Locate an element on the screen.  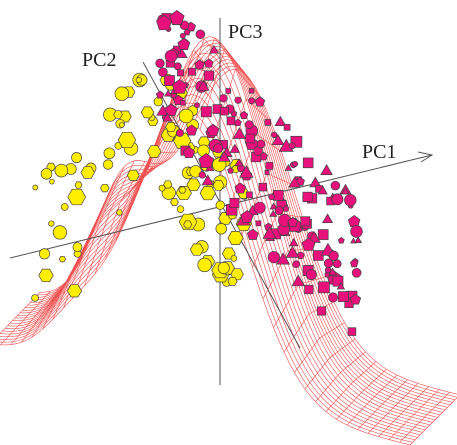
pc1-label: PC1 is located at coordinates (379, 152).